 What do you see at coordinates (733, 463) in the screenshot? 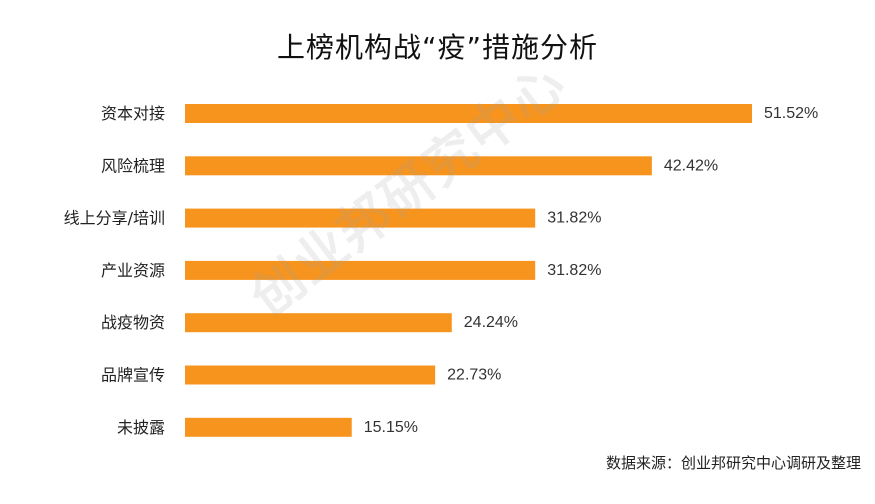
I see `data-source-note: 数据来源：创业邦研究中心调研及整理` at bounding box center [733, 463].